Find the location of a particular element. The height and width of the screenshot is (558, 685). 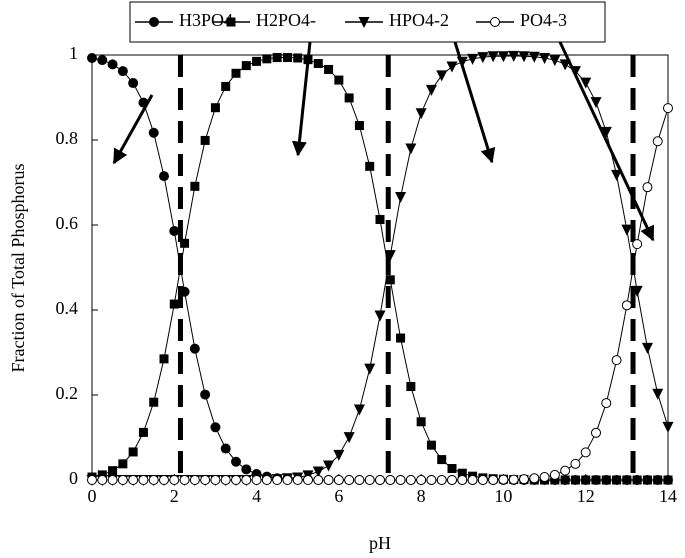

legend-label: H2PO4- is located at coordinates (286, 20).